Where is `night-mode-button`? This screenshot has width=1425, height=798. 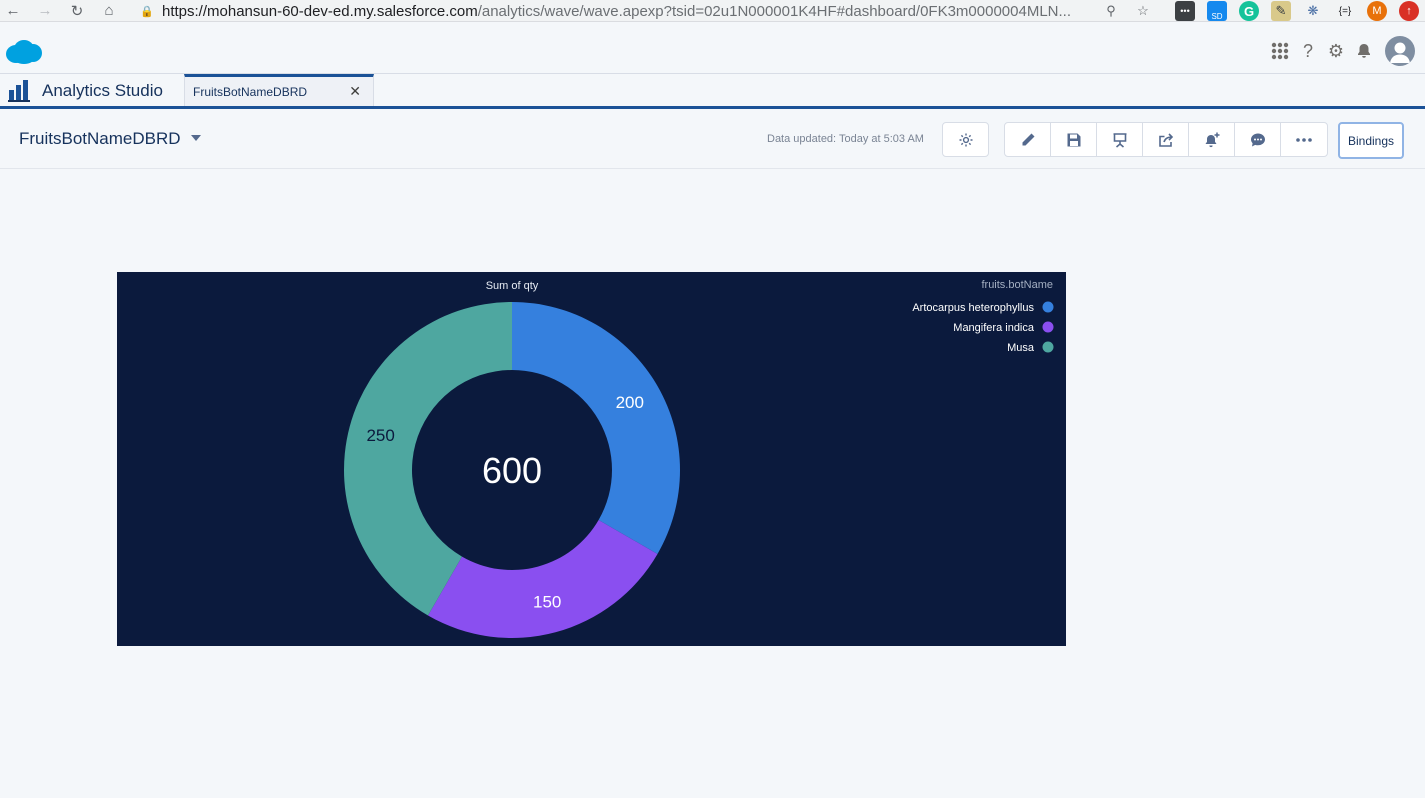
night-mode-button is located at coordinates (965, 139).